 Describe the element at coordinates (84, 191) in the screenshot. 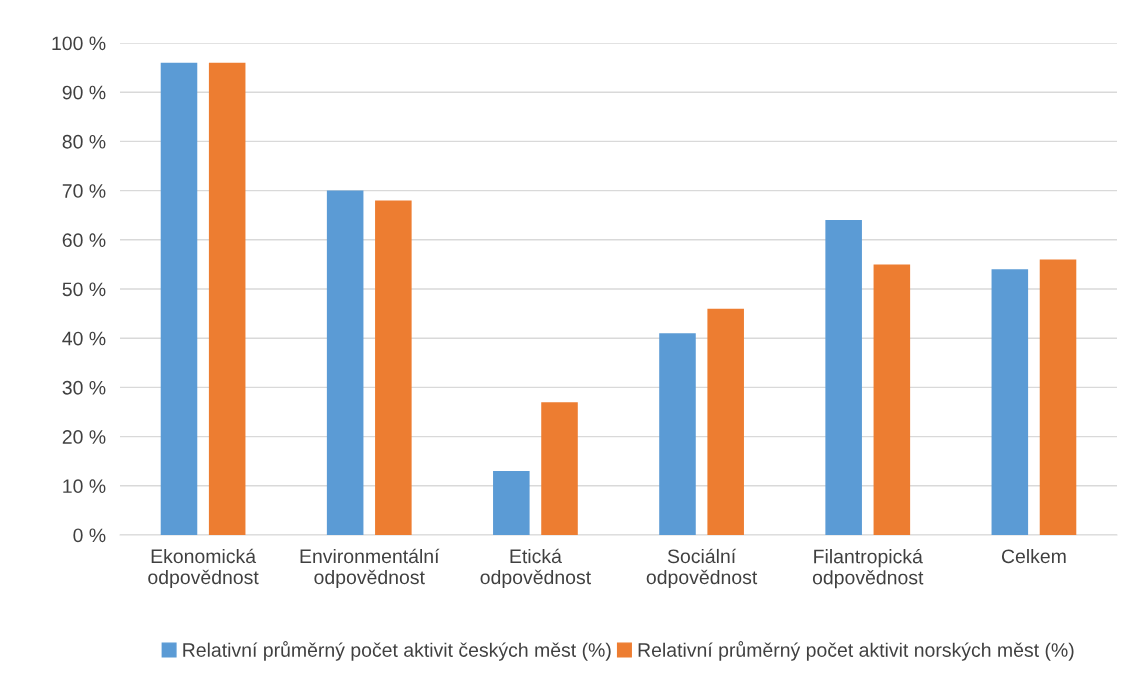

I see `y-tick-label: 70 %` at that location.